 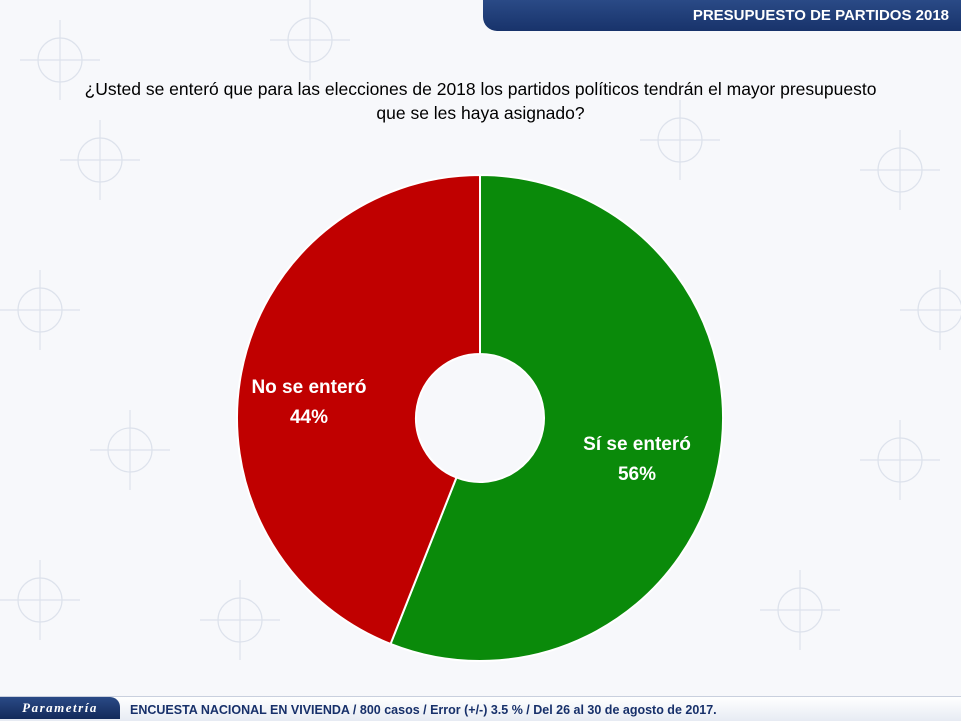 I want to click on header-bar: PRESUPUESTO DE PARTIDOS 2018, so click(x=722, y=15).